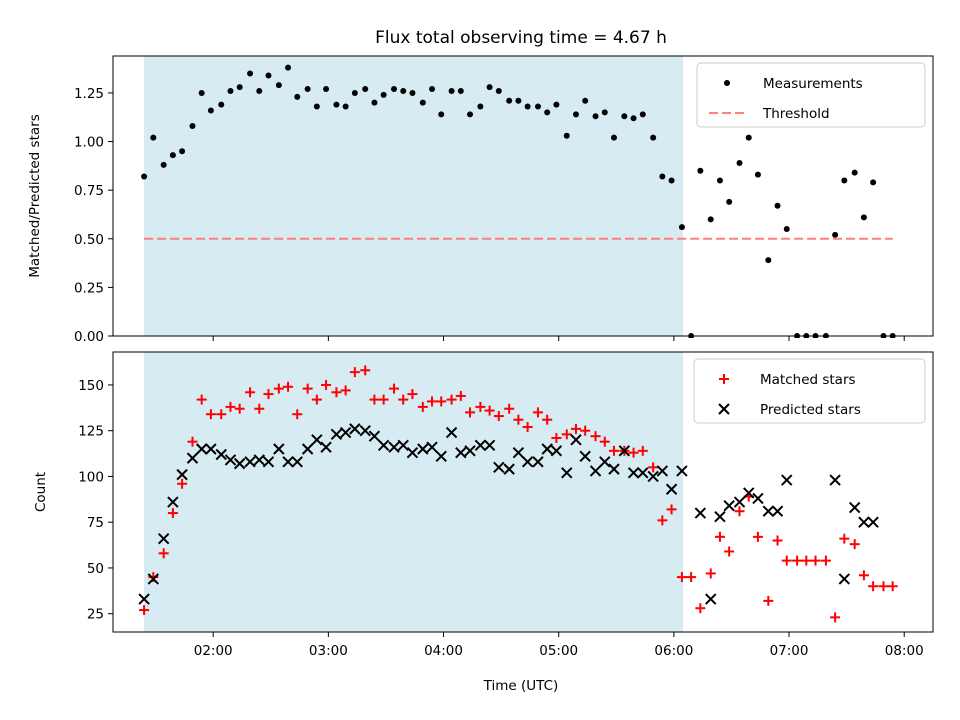 The image size is (960, 720). I want to click on legend-label: Measurements, so click(813, 84).